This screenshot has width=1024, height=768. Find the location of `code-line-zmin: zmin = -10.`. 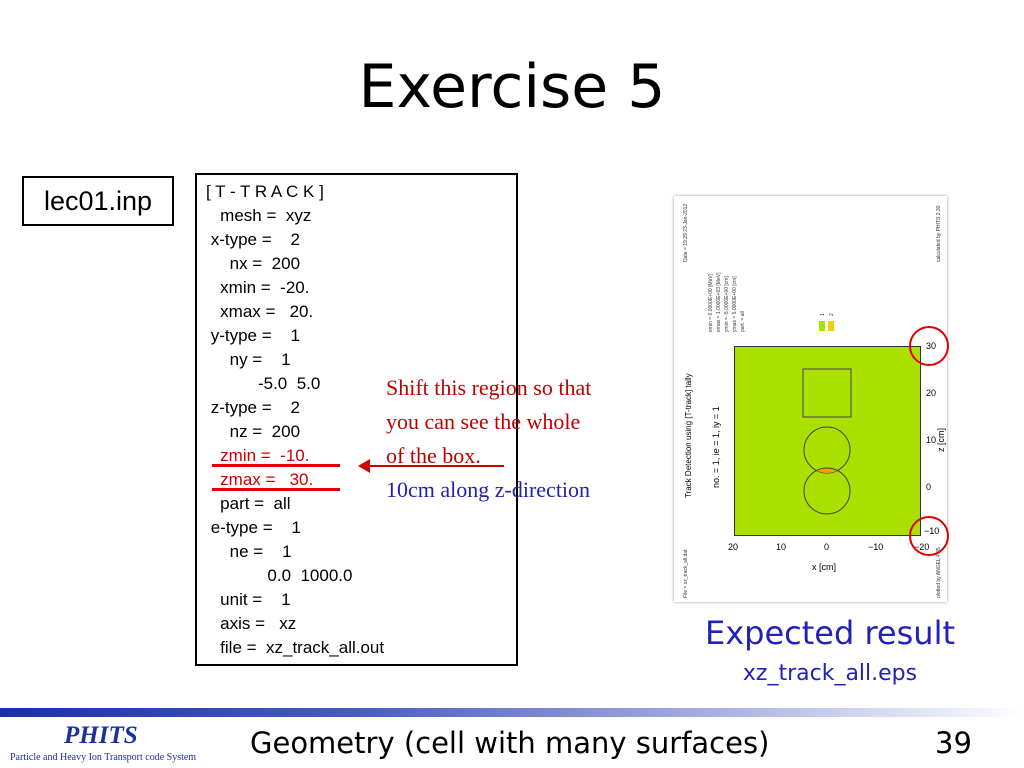

code-line-zmin: zmin = -10. is located at coordinates (258, 455).